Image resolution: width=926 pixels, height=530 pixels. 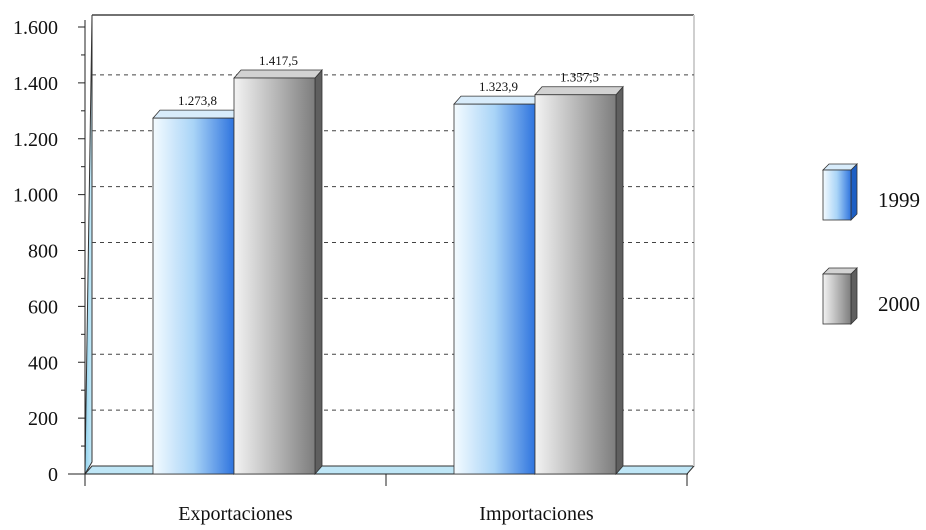 What do you see at coordinates (278, 60) in the screenshot?
I see `data-label: 1.417,5` at bounding box center [278, 60].